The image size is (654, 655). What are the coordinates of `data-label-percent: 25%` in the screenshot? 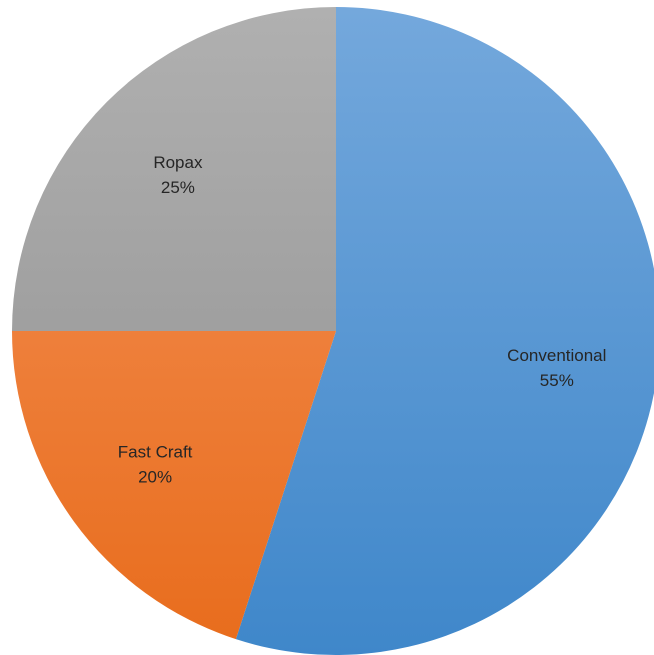 It's located at (178, 187).